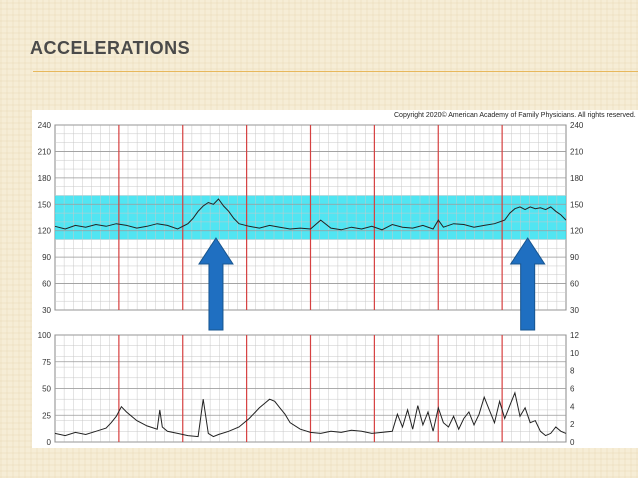 The image size is (638, 478). What do you see at coordinates (574, 335) in the screenshot?
I see `ua-right-tick-label: 12` at bounding box center [574, 335].